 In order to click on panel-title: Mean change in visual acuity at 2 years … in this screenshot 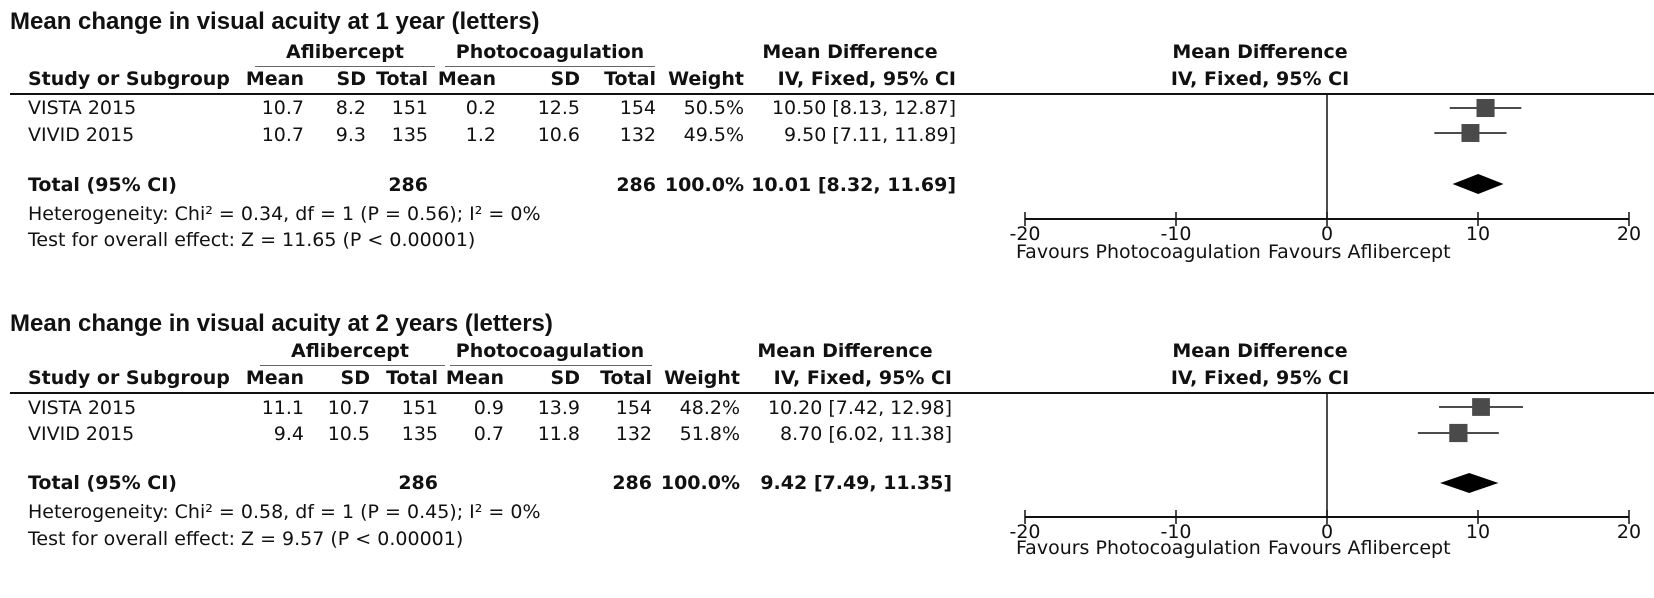, I will do `click(281, 323)`.